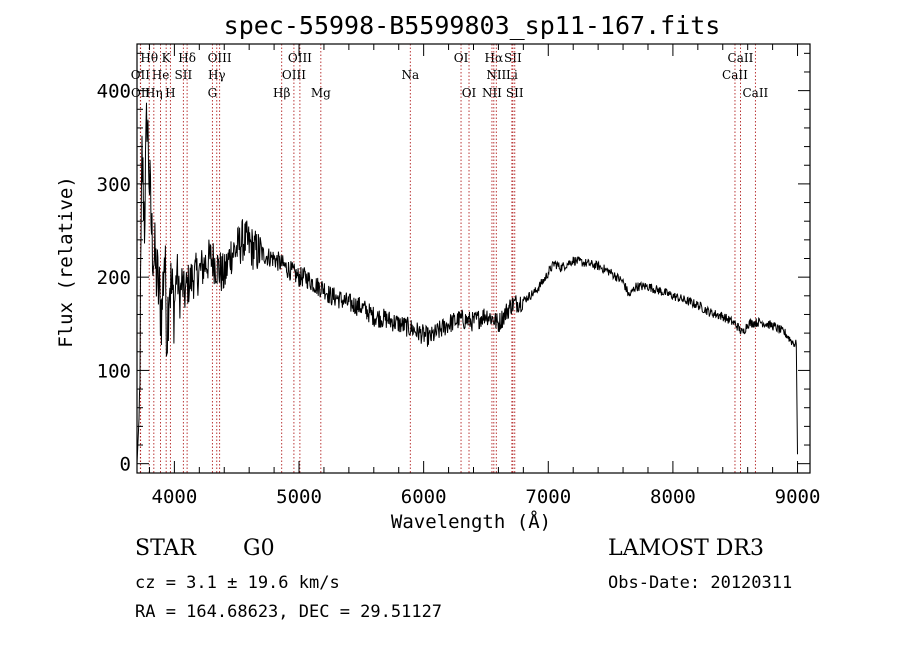  Describe the element at coordinates (154, 93) in the screenshot. I see `spectral-line-label: Hη` at that location.